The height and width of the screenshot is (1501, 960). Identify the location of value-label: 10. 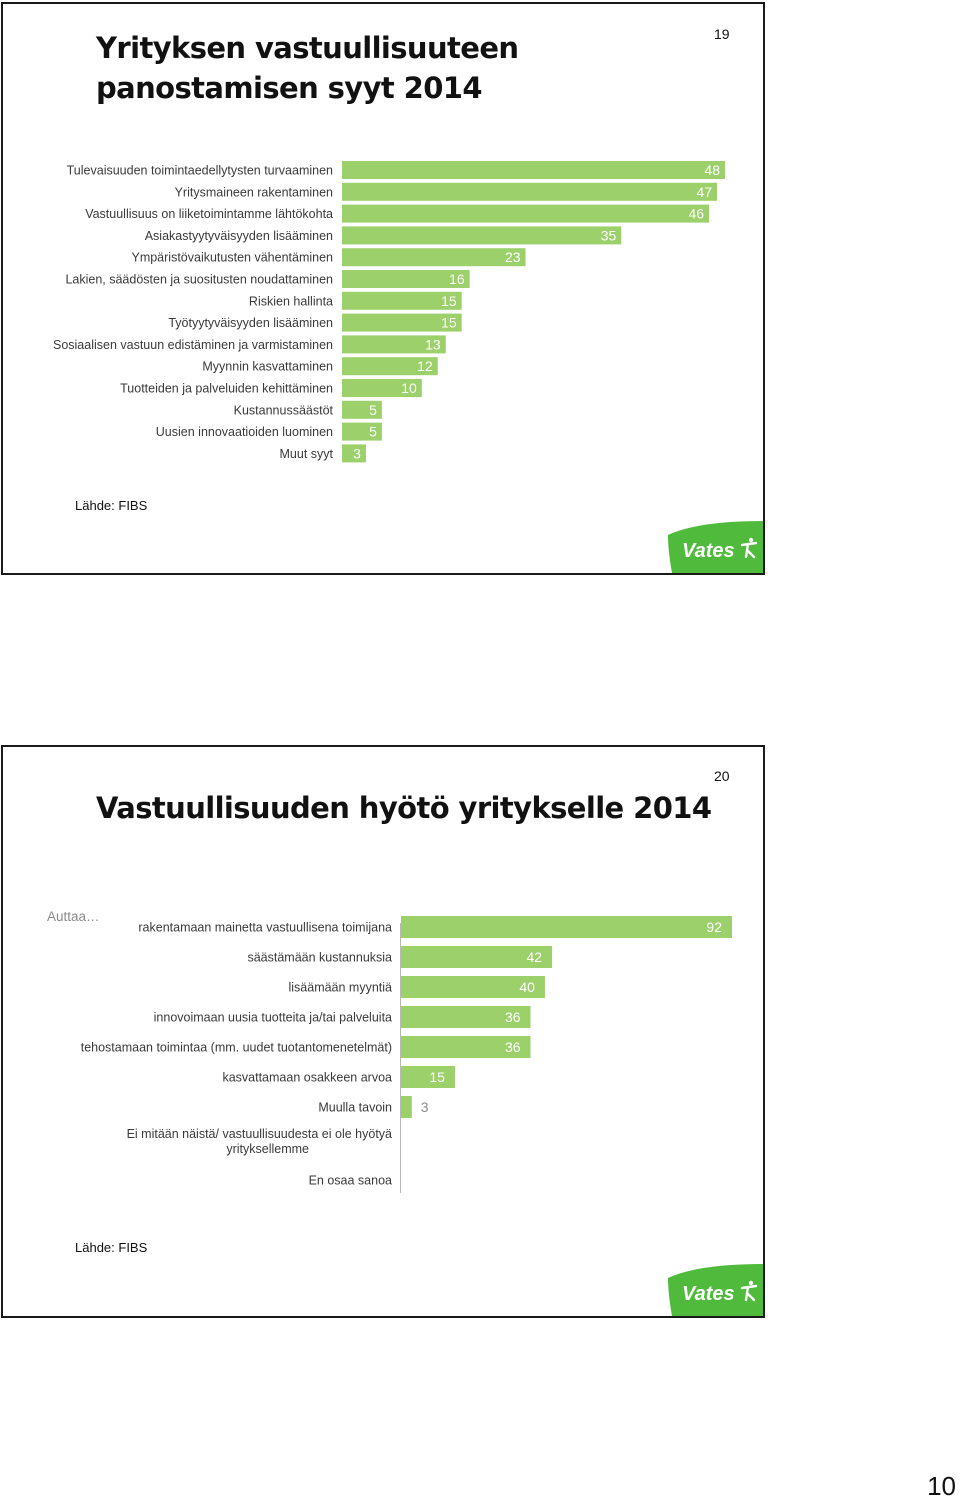
(409, 388).